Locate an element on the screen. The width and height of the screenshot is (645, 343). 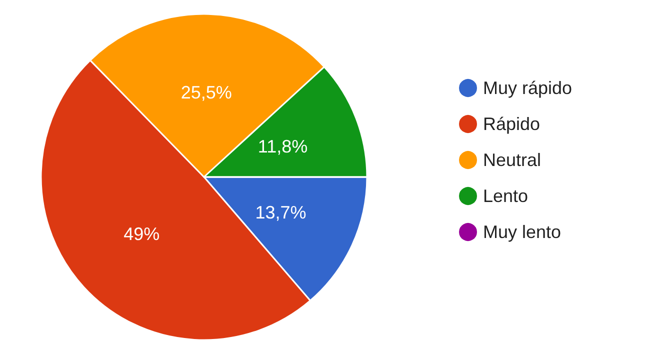
legend-label: Muy rápido is located at coordinates (527, 88).